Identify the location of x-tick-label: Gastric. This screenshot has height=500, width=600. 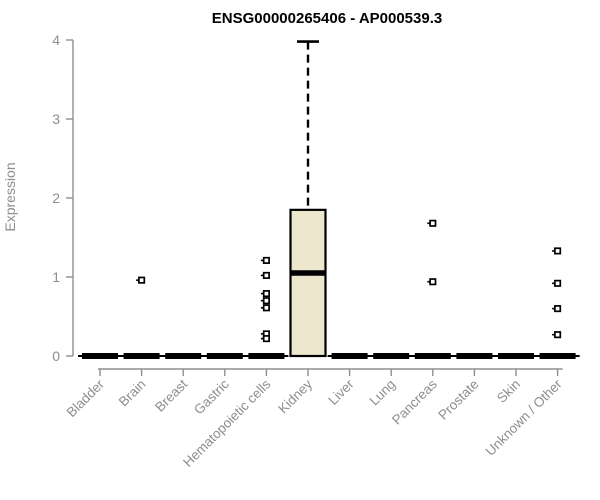
(211, 396).